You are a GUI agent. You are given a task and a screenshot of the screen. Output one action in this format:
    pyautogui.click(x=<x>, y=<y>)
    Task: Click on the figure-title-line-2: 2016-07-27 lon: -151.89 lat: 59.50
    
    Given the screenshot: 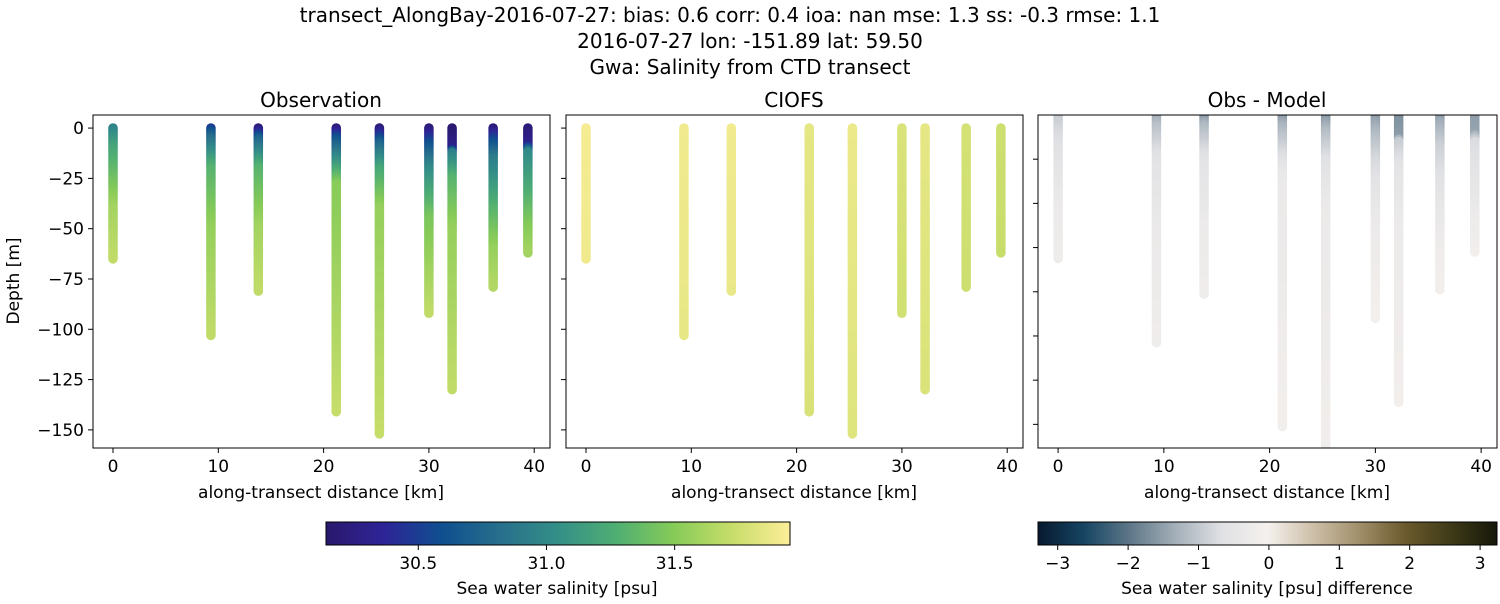 What is the action you would take?
    pyautogui.click(x=750, y=41)
    